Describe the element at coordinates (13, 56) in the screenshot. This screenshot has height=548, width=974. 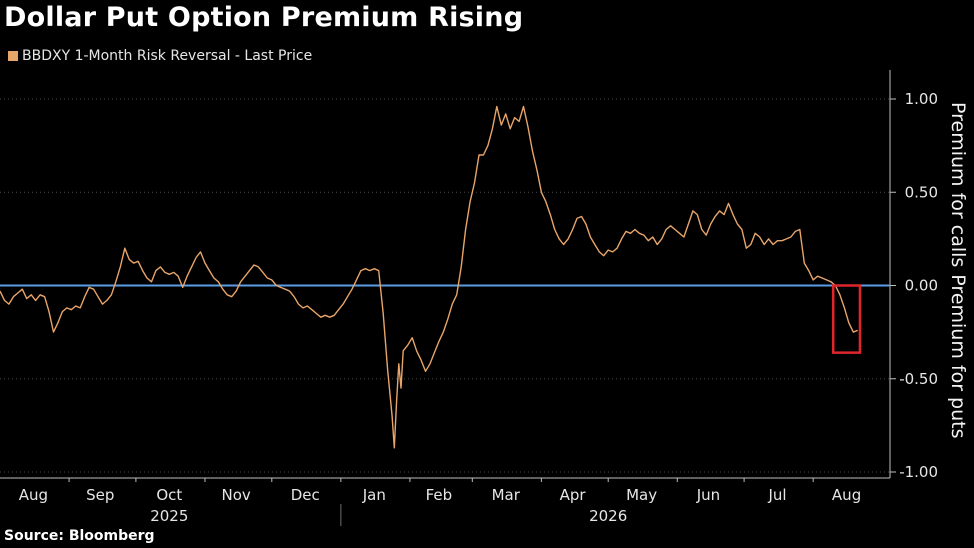
I see `legend-swatch` at that location.